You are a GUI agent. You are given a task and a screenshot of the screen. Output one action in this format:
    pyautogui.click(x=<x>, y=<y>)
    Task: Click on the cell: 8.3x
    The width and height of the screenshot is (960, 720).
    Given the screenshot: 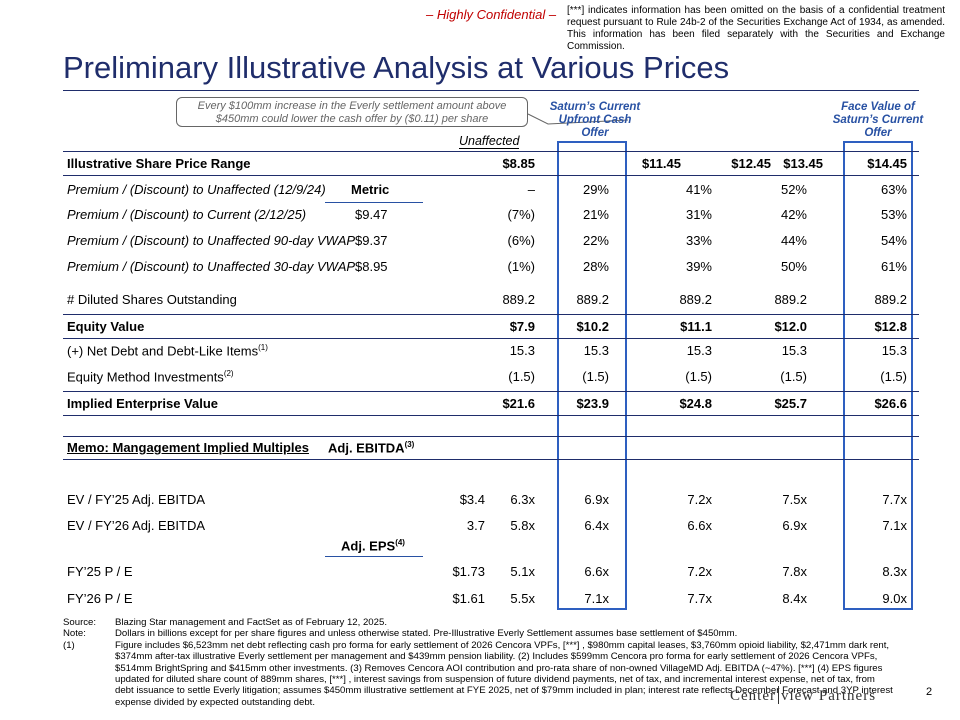 What is the action you would take?
    pyautogui.click(x=894, y=571)
    